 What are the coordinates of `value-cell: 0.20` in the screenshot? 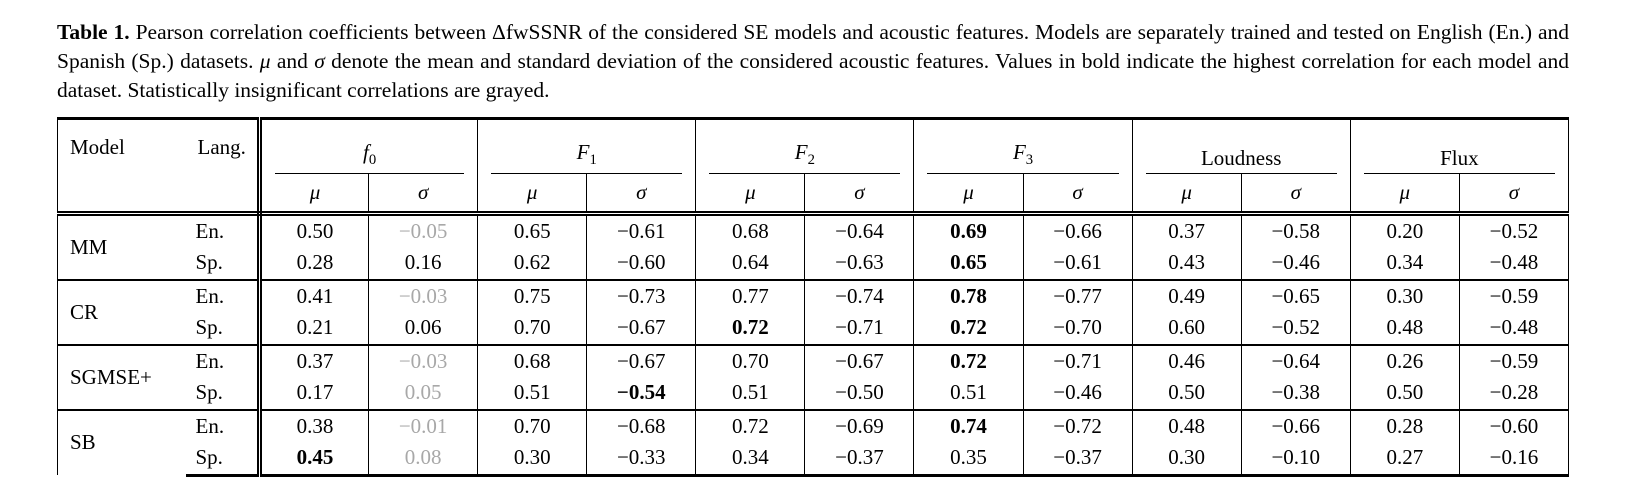 It's located at (1404, 230).